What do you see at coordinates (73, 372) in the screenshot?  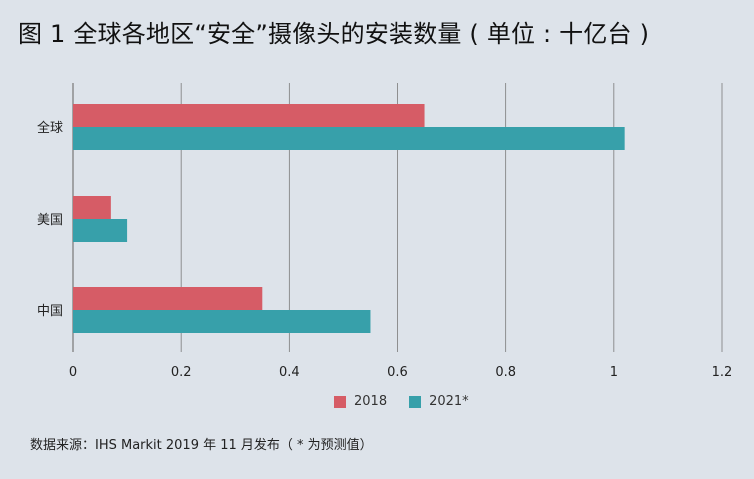 I see `x-tick-label: 0` at bounding box center [73, 372].